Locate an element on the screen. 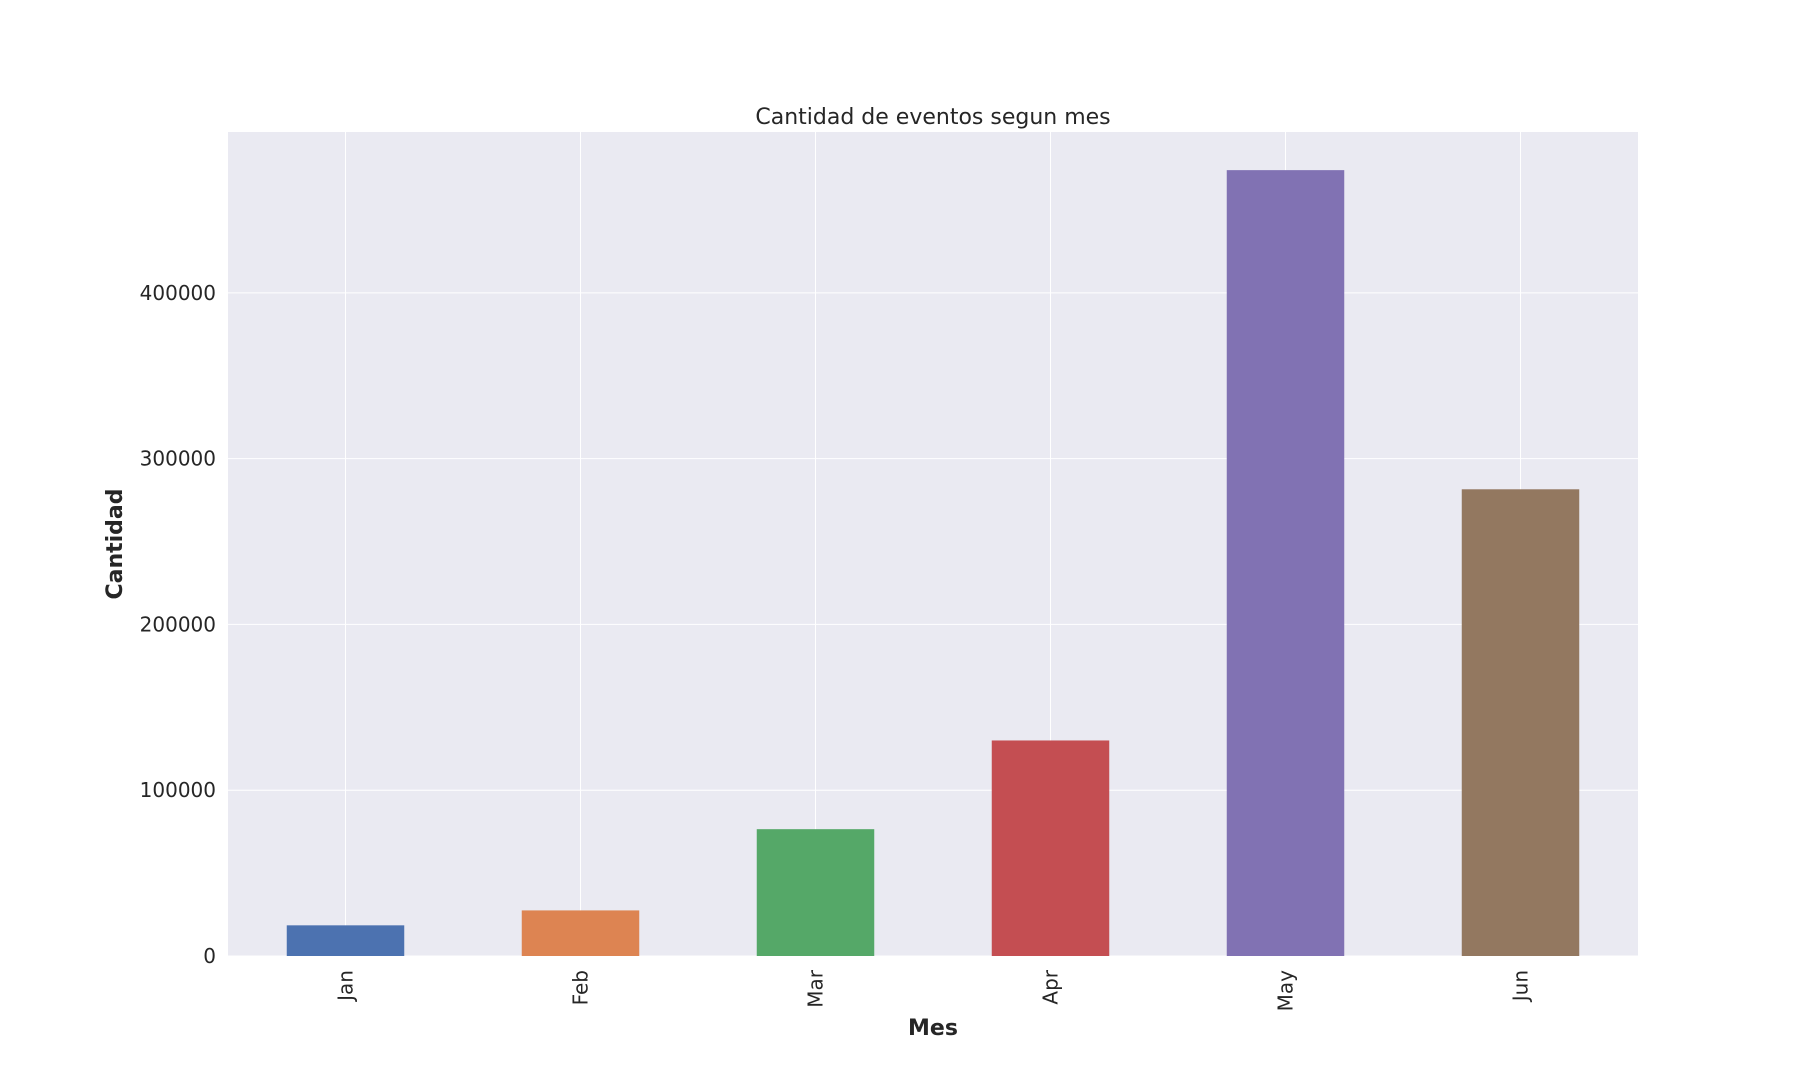 The height and width of the screenshot is (1080, 1800). bar-jan is located at coordinates (345, 940).